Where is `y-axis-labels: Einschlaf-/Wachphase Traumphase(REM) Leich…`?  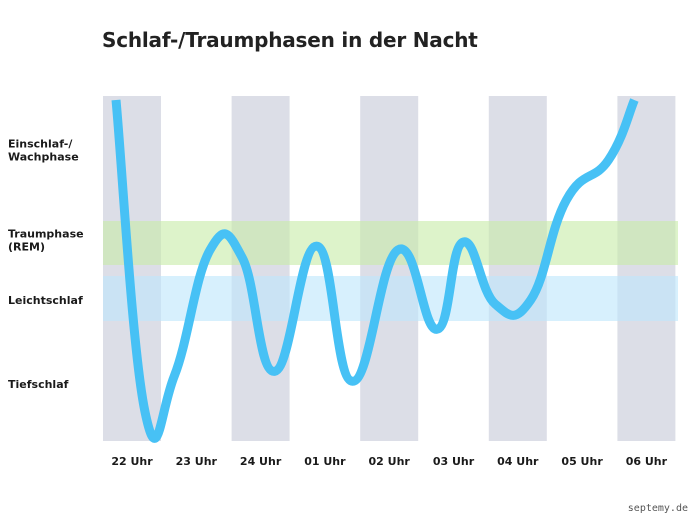
y-axis-labels: Einschlaf-/Wachphase Traumphase(REM) Leich… is located at coordinates (46, 265).